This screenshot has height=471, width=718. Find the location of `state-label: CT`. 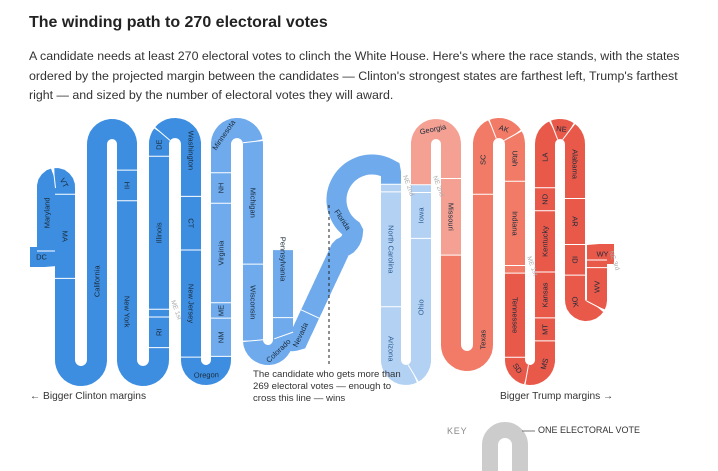

state-label: CT is located at coordinates (191, 223).